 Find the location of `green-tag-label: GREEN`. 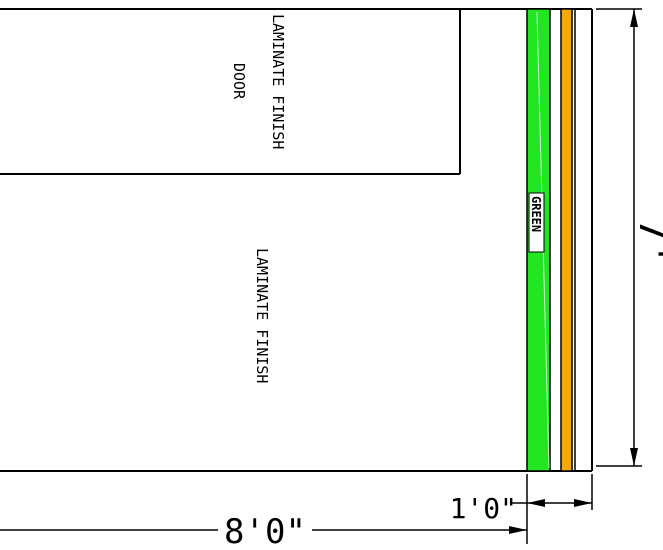

green-tag-label: GREEN is located at coordinates (536, 214).